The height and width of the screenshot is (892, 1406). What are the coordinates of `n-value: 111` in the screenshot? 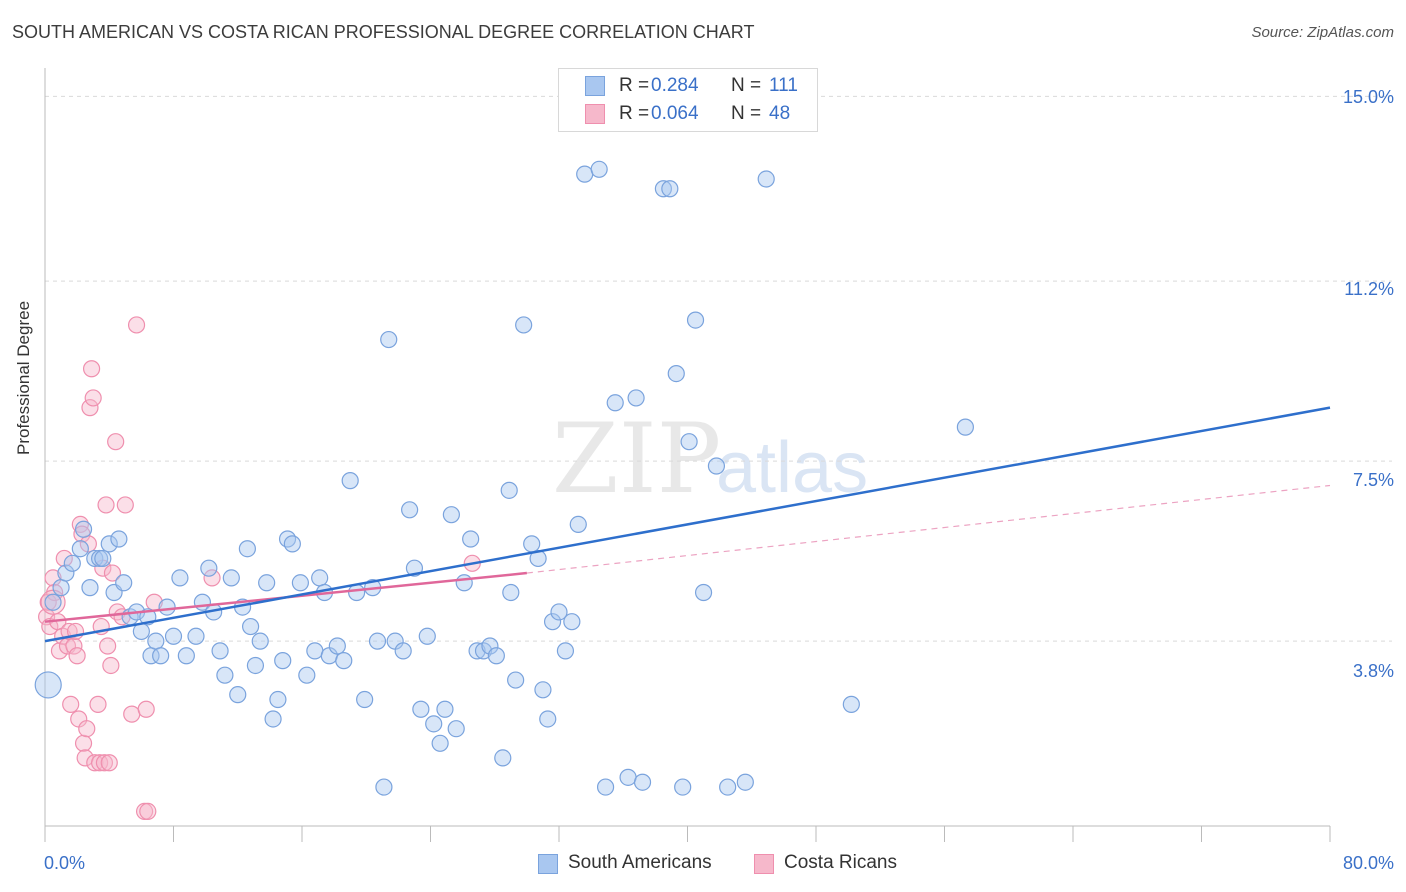 It's located at (783, 85).